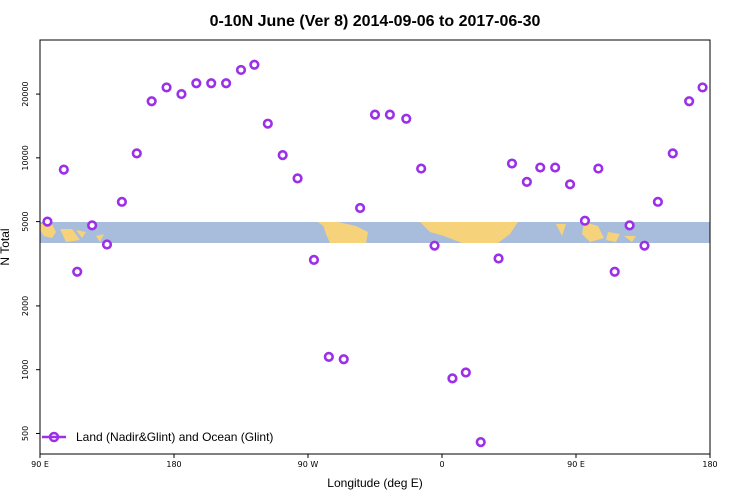  Describe the element at coordinates (441, 464) in the screenshot. I see `x-tick-label: 0` at that location.